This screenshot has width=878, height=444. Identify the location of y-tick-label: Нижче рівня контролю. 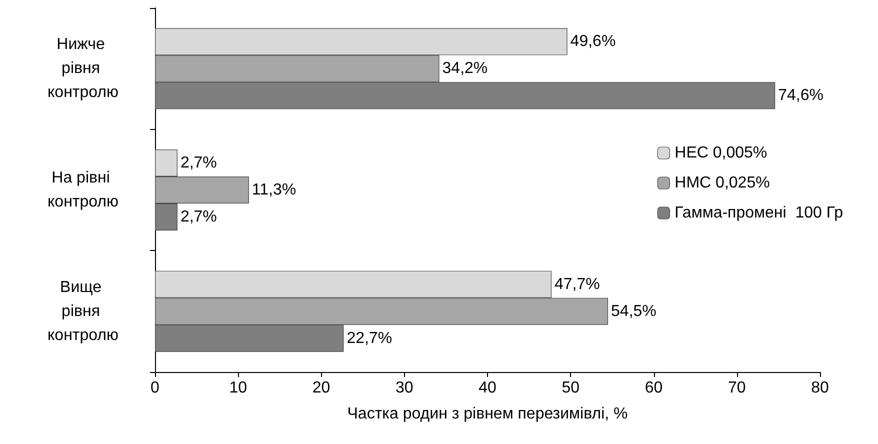
(83, 69).